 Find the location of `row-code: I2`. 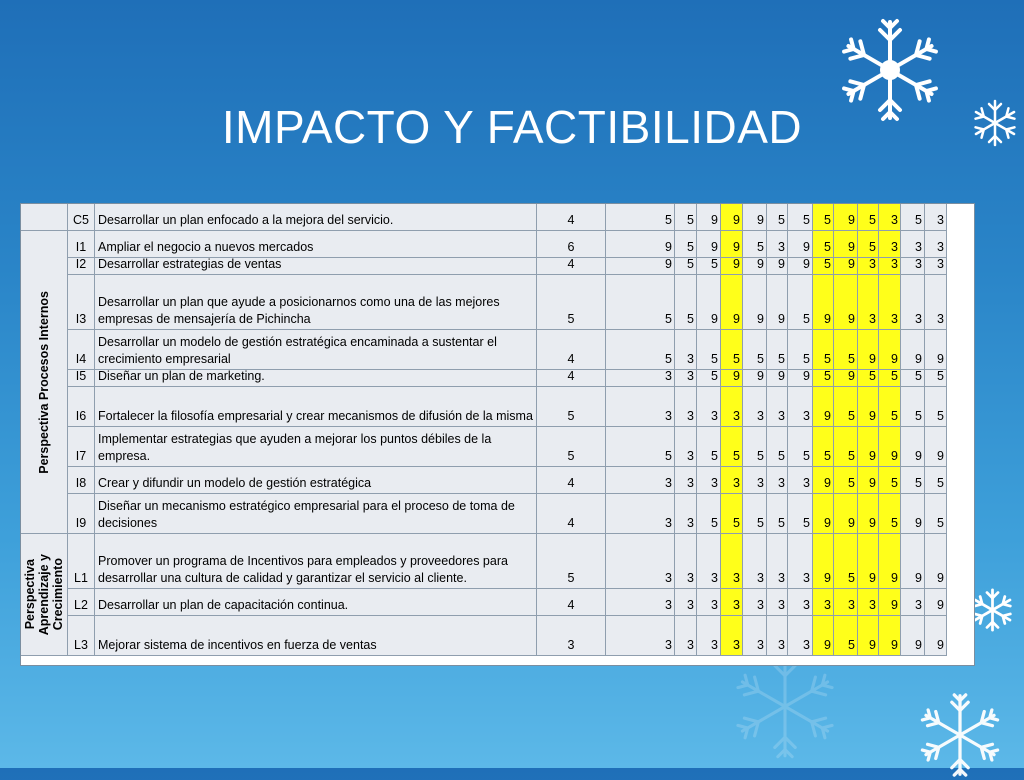

row-code: I2 is located at coordinates (81, 266).